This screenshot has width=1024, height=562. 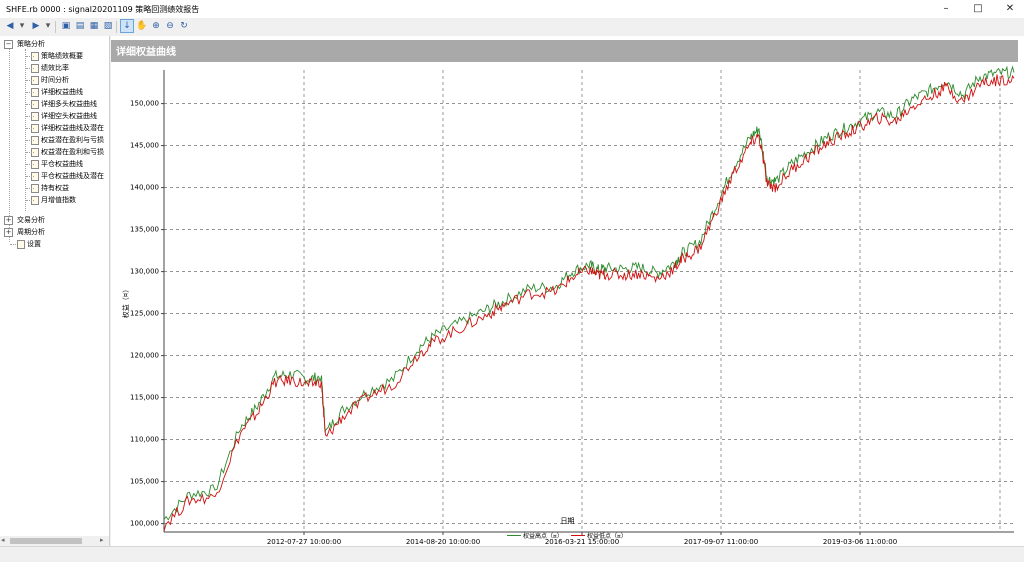 I want to click on y-tick-label: 115,000, so click(x=144, y=398).